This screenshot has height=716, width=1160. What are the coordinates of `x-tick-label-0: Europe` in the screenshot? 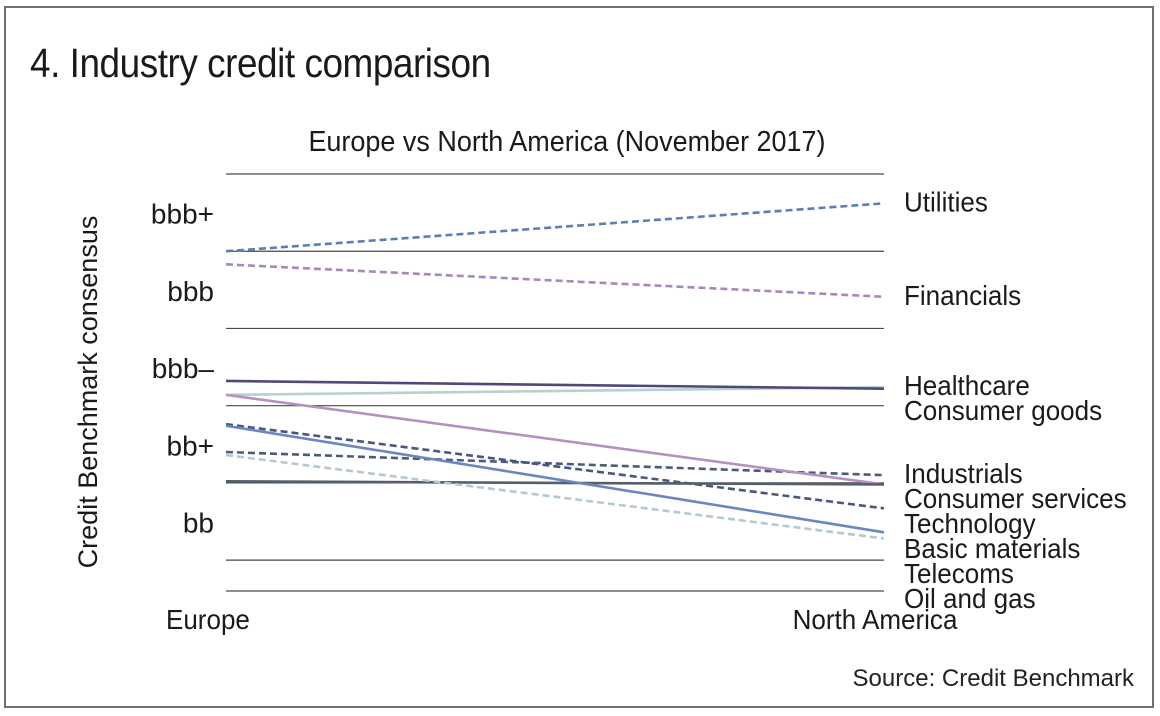 It's located at (208, 619).